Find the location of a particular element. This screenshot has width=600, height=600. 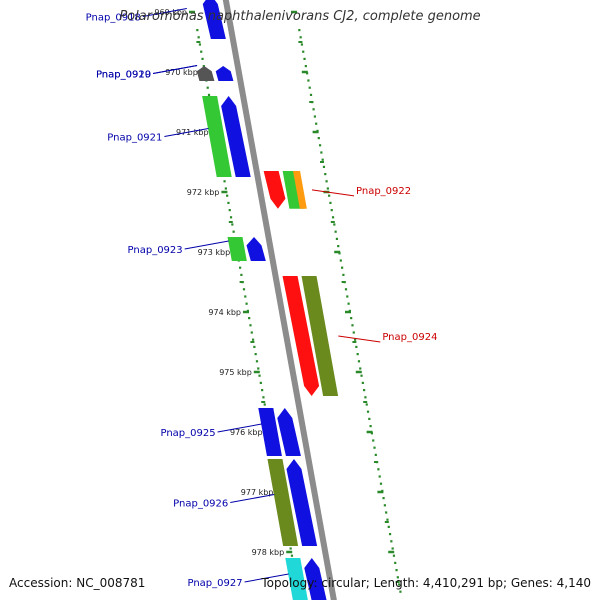

scale-label: 969 kbp is located at coordinates (170, 12).